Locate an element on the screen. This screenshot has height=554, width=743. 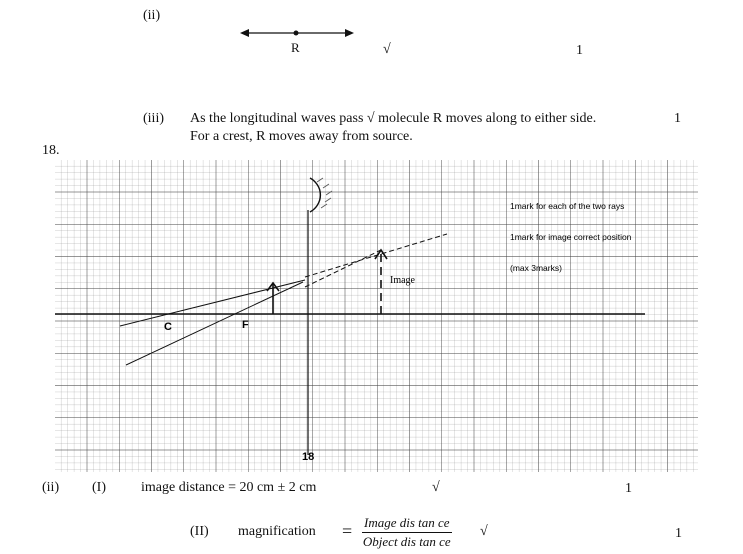
object-arrow is located at coordinates (273, 297).